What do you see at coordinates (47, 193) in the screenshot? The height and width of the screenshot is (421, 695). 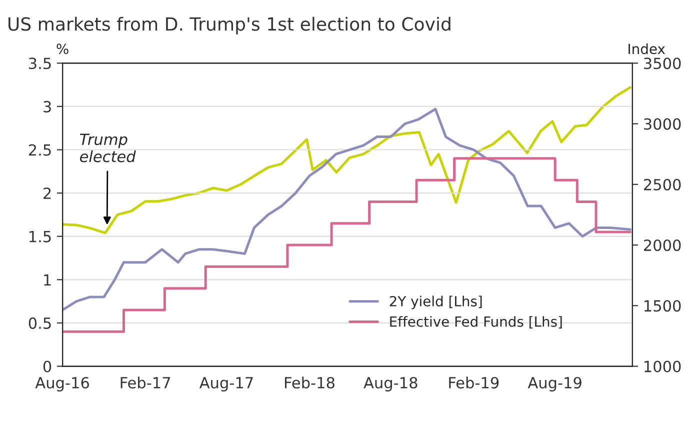 I see `y-tick-label: 2` at bounding box center [47, 193].